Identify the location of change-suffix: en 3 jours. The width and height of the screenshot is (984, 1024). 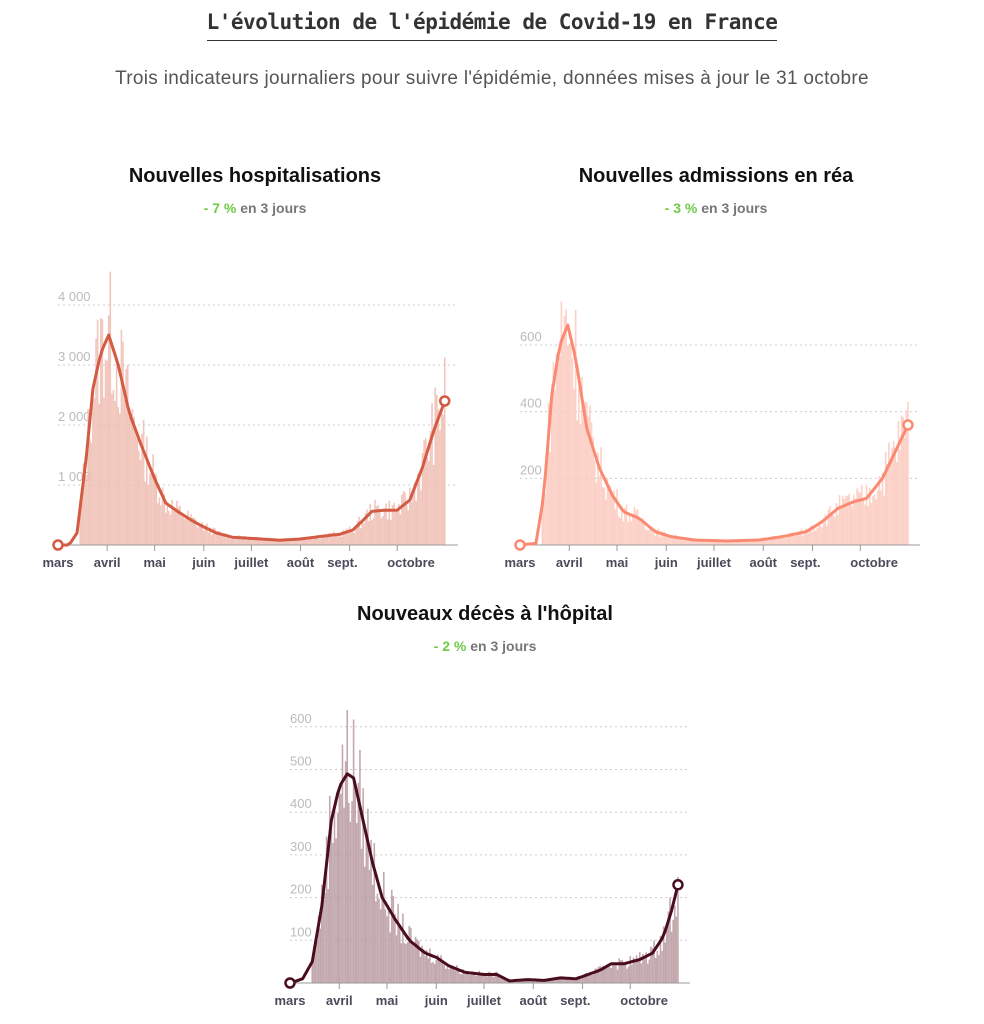
(734, 208).